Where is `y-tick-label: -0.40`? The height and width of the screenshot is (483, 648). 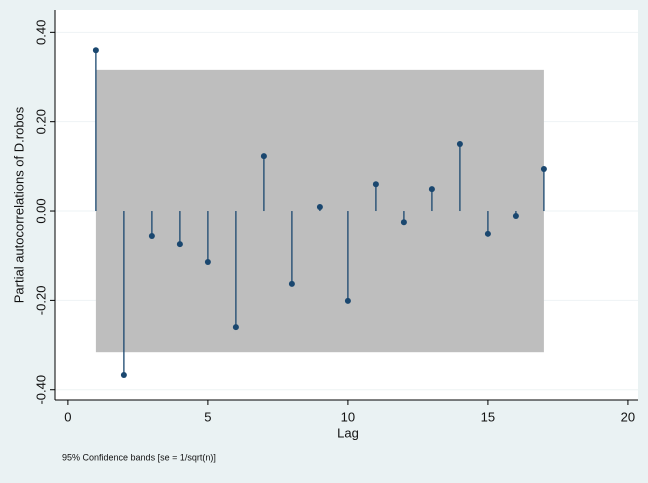
y-tick-label: -0.40 is located at coordinates (40, 390).